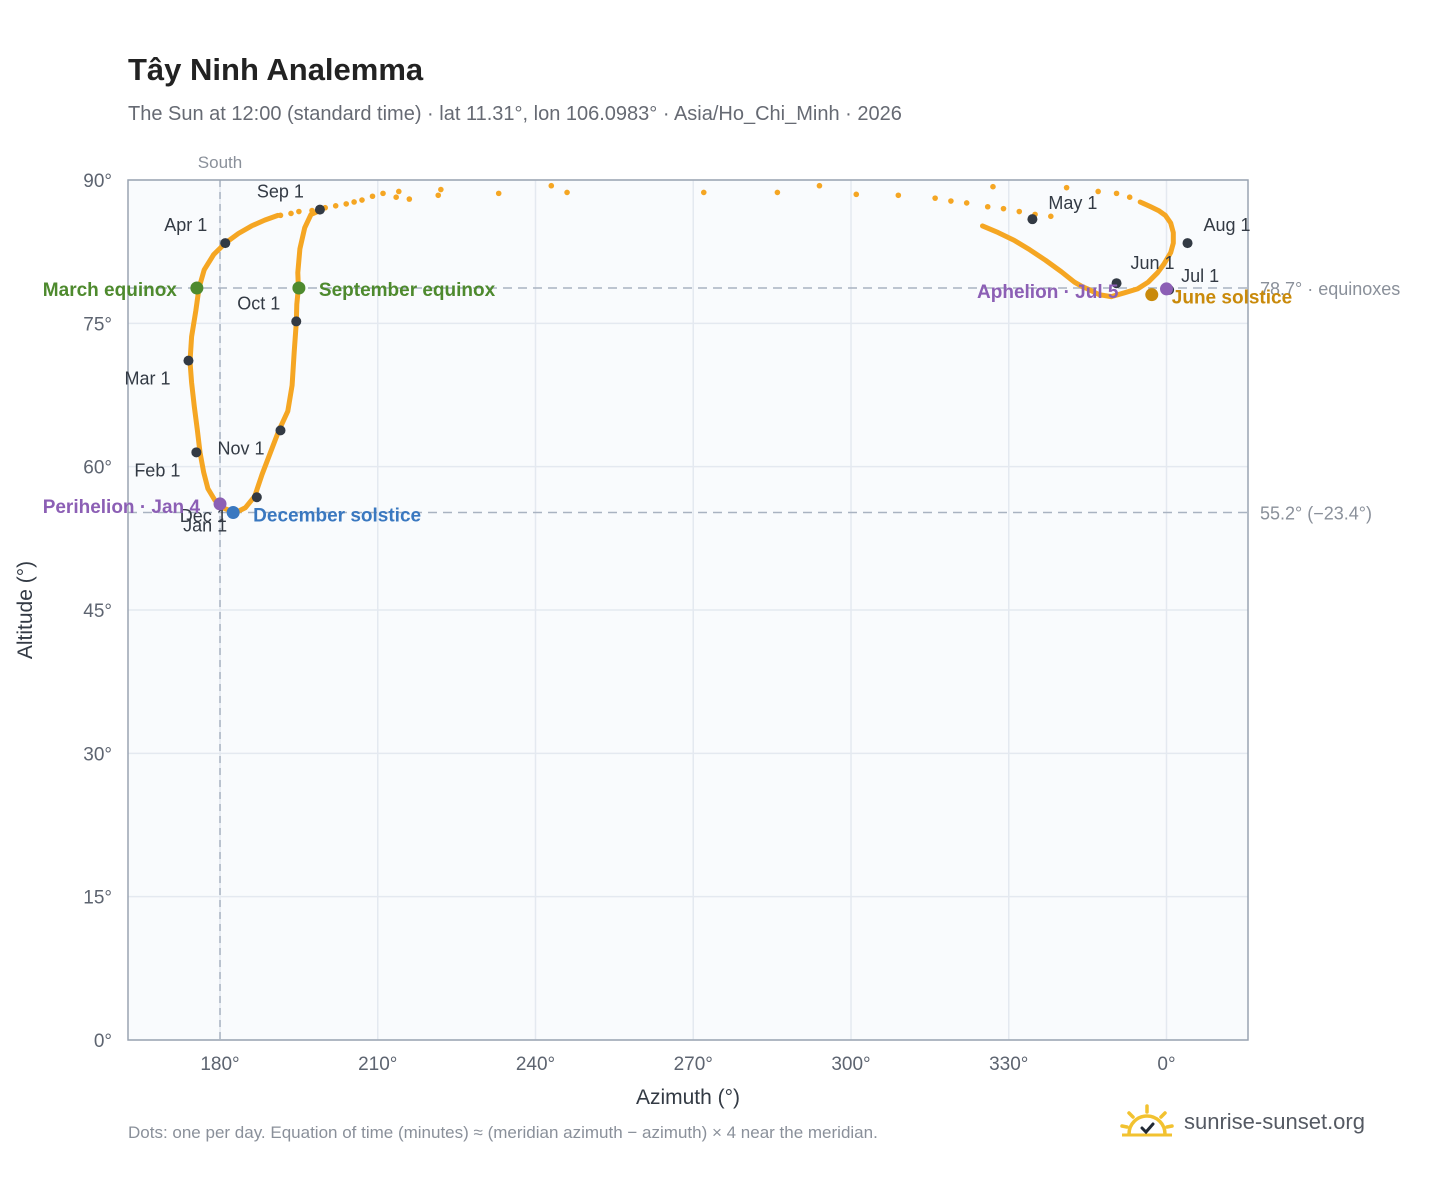 This screenshot has width=1448, height=1188. I want to click on event-marker-september-equinox, so click(299, 288).